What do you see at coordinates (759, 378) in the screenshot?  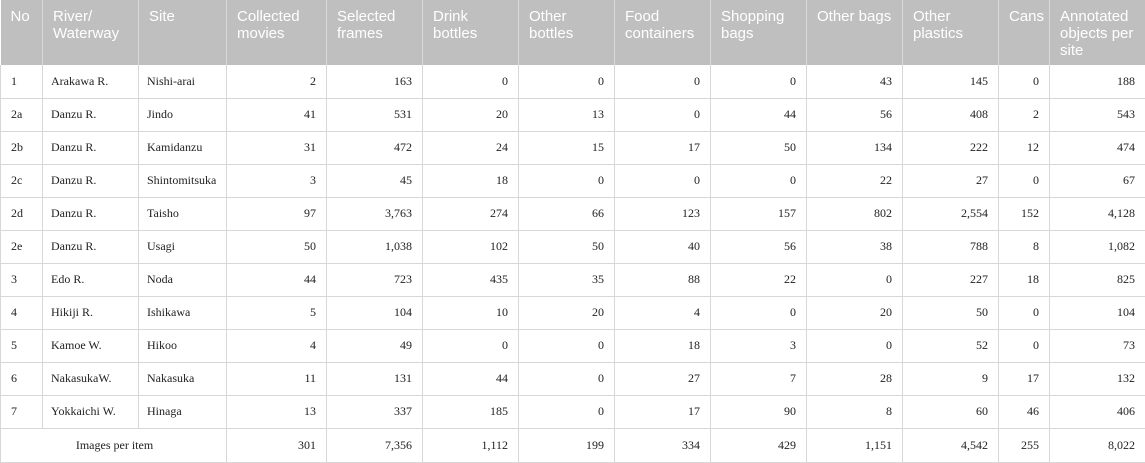 I see `cell-shopping-bags: 7` at bounding box center [759, 378].